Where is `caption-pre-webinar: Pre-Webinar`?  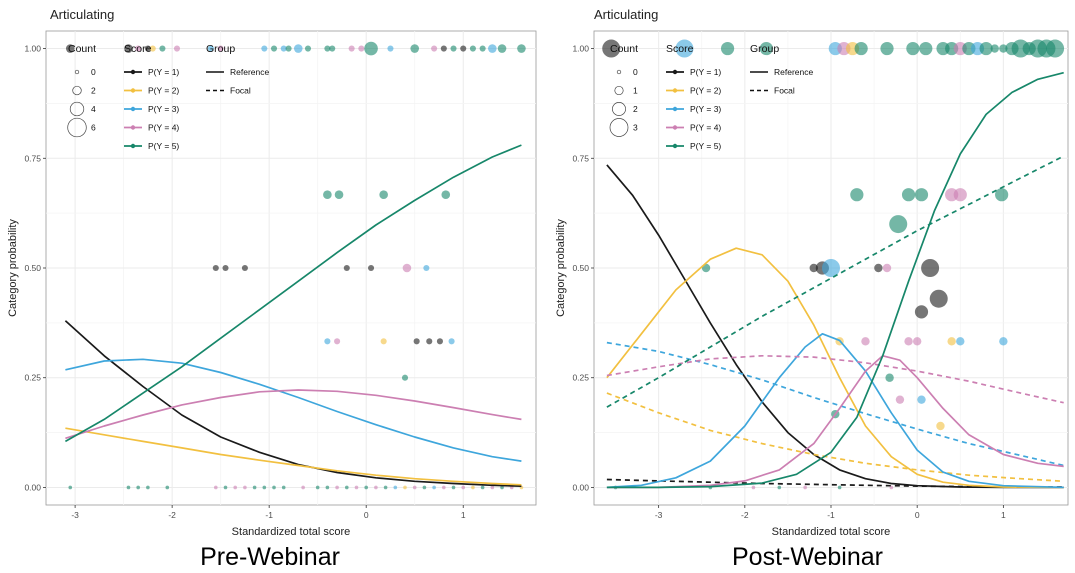 caption-pre-webinar: Pre-Webinar is located at coordinates (270, 557).